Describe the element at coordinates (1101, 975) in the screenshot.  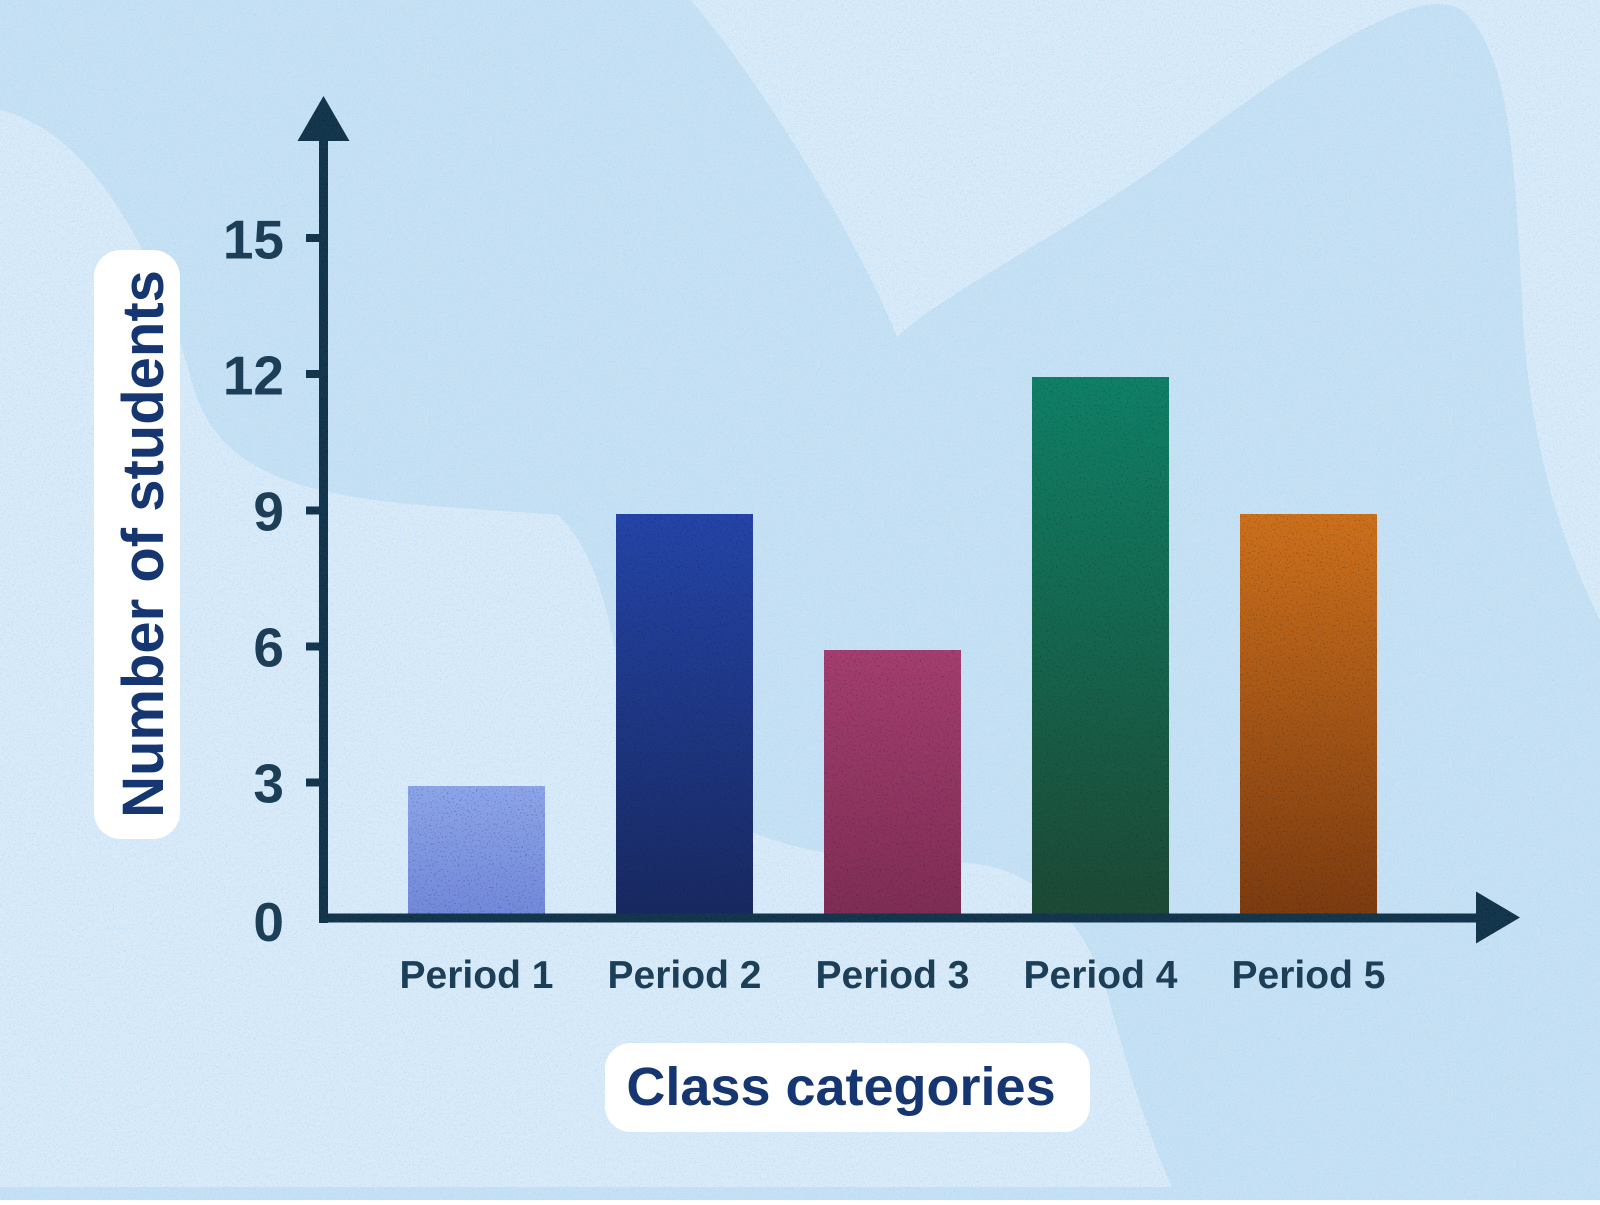
I see `svg-text: Period 4` at that location.